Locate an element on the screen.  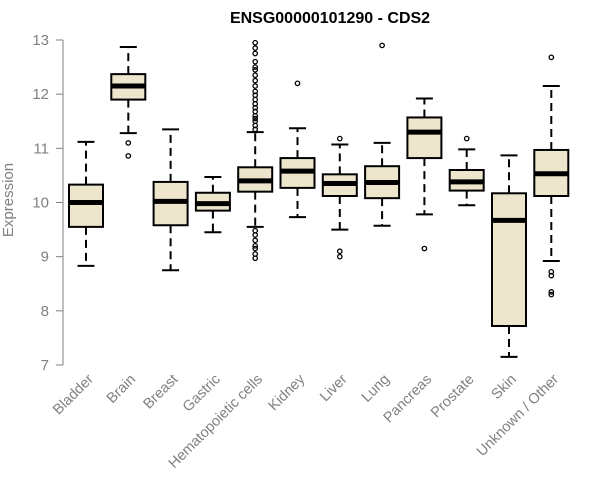
x-tick-label: Lung is located at coordinates (376, 389).